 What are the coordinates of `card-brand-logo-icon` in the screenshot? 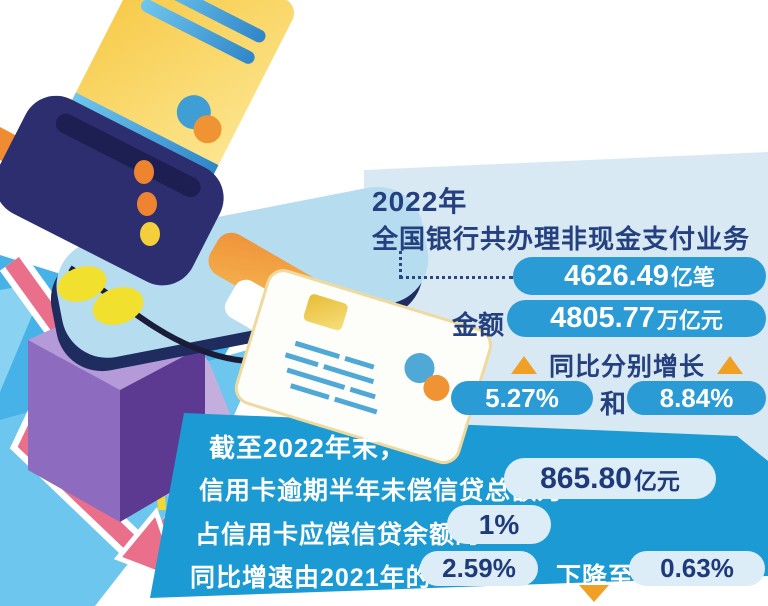 It's located at (199, 119).